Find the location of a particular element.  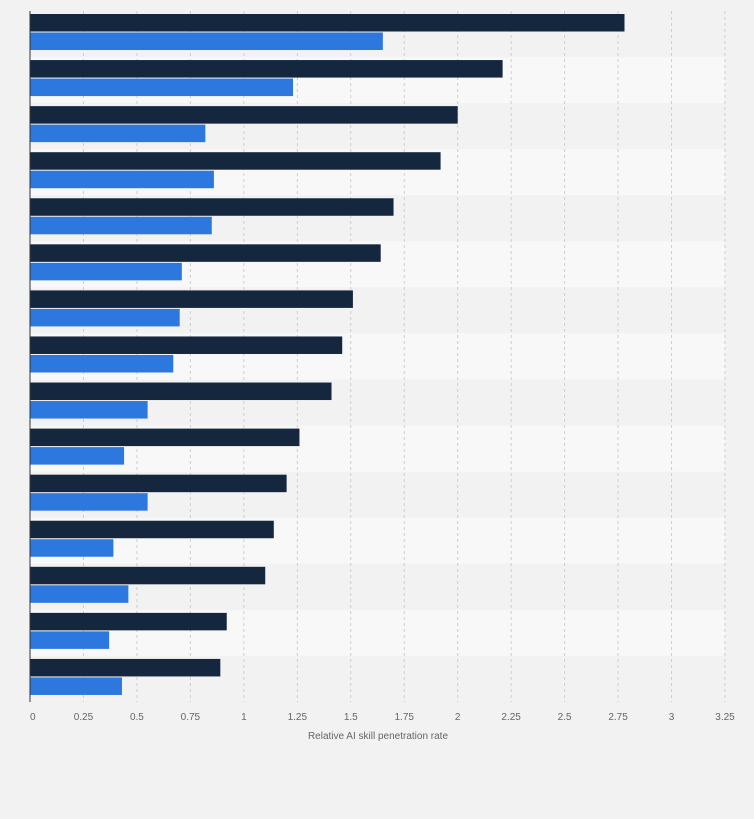

x-tick-label: 3 is located at coordinates (672, 717).